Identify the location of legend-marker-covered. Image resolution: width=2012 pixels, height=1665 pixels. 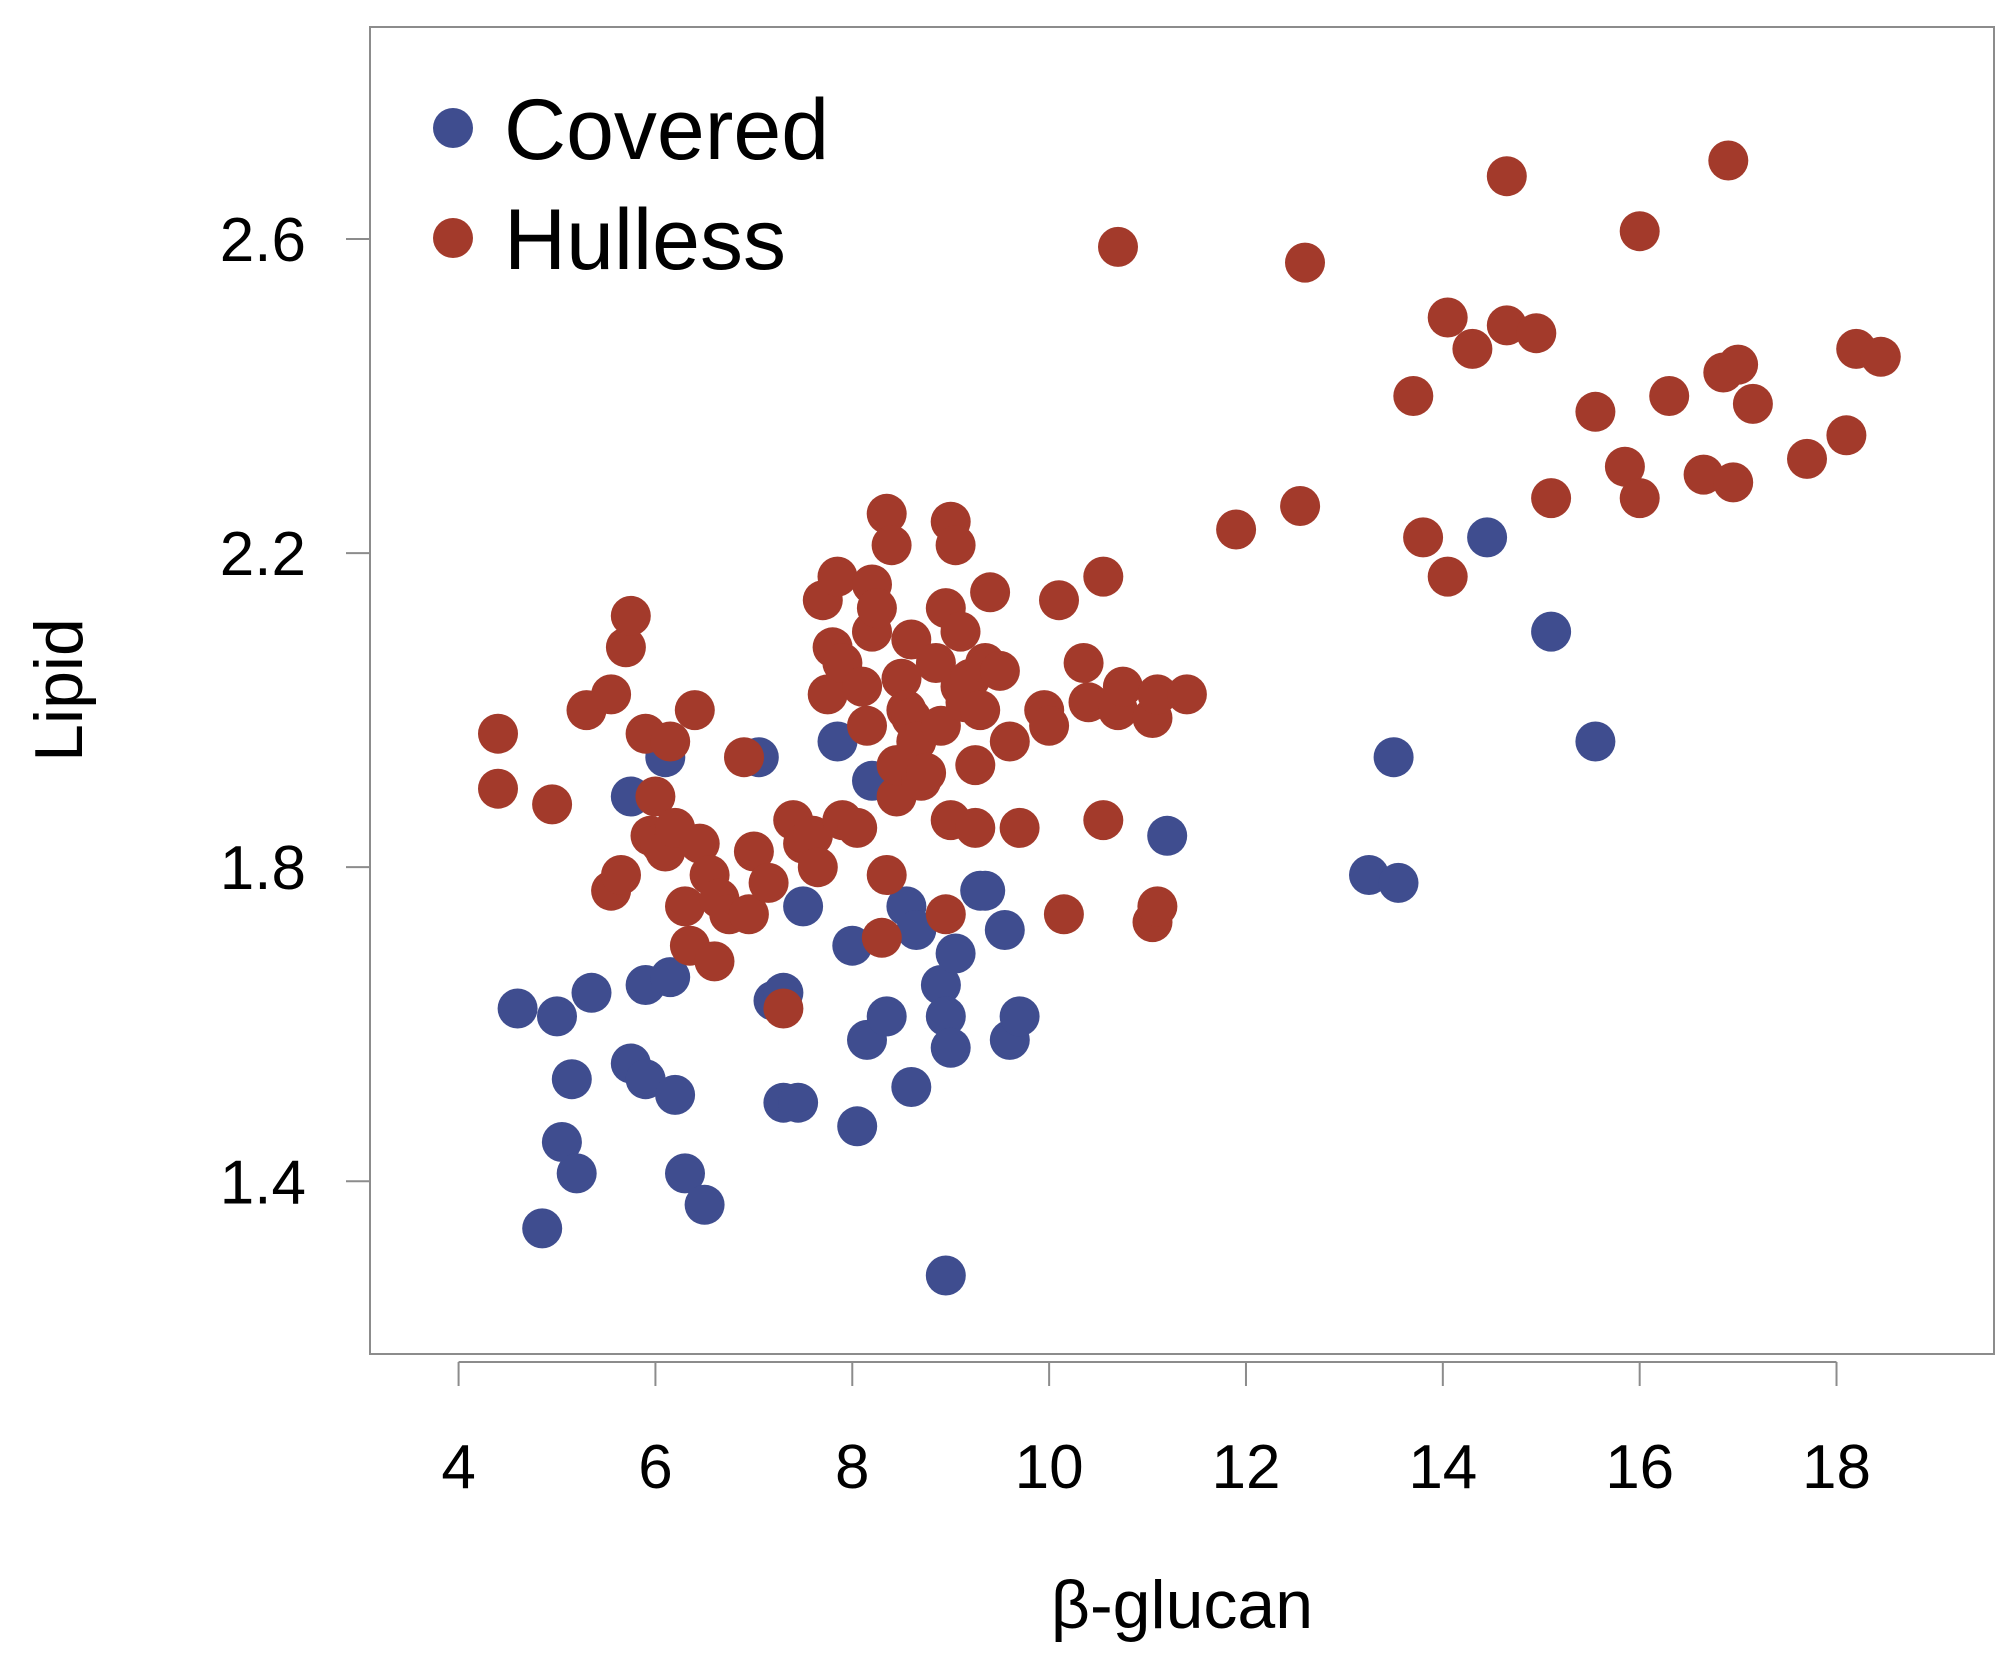
(453, 128).